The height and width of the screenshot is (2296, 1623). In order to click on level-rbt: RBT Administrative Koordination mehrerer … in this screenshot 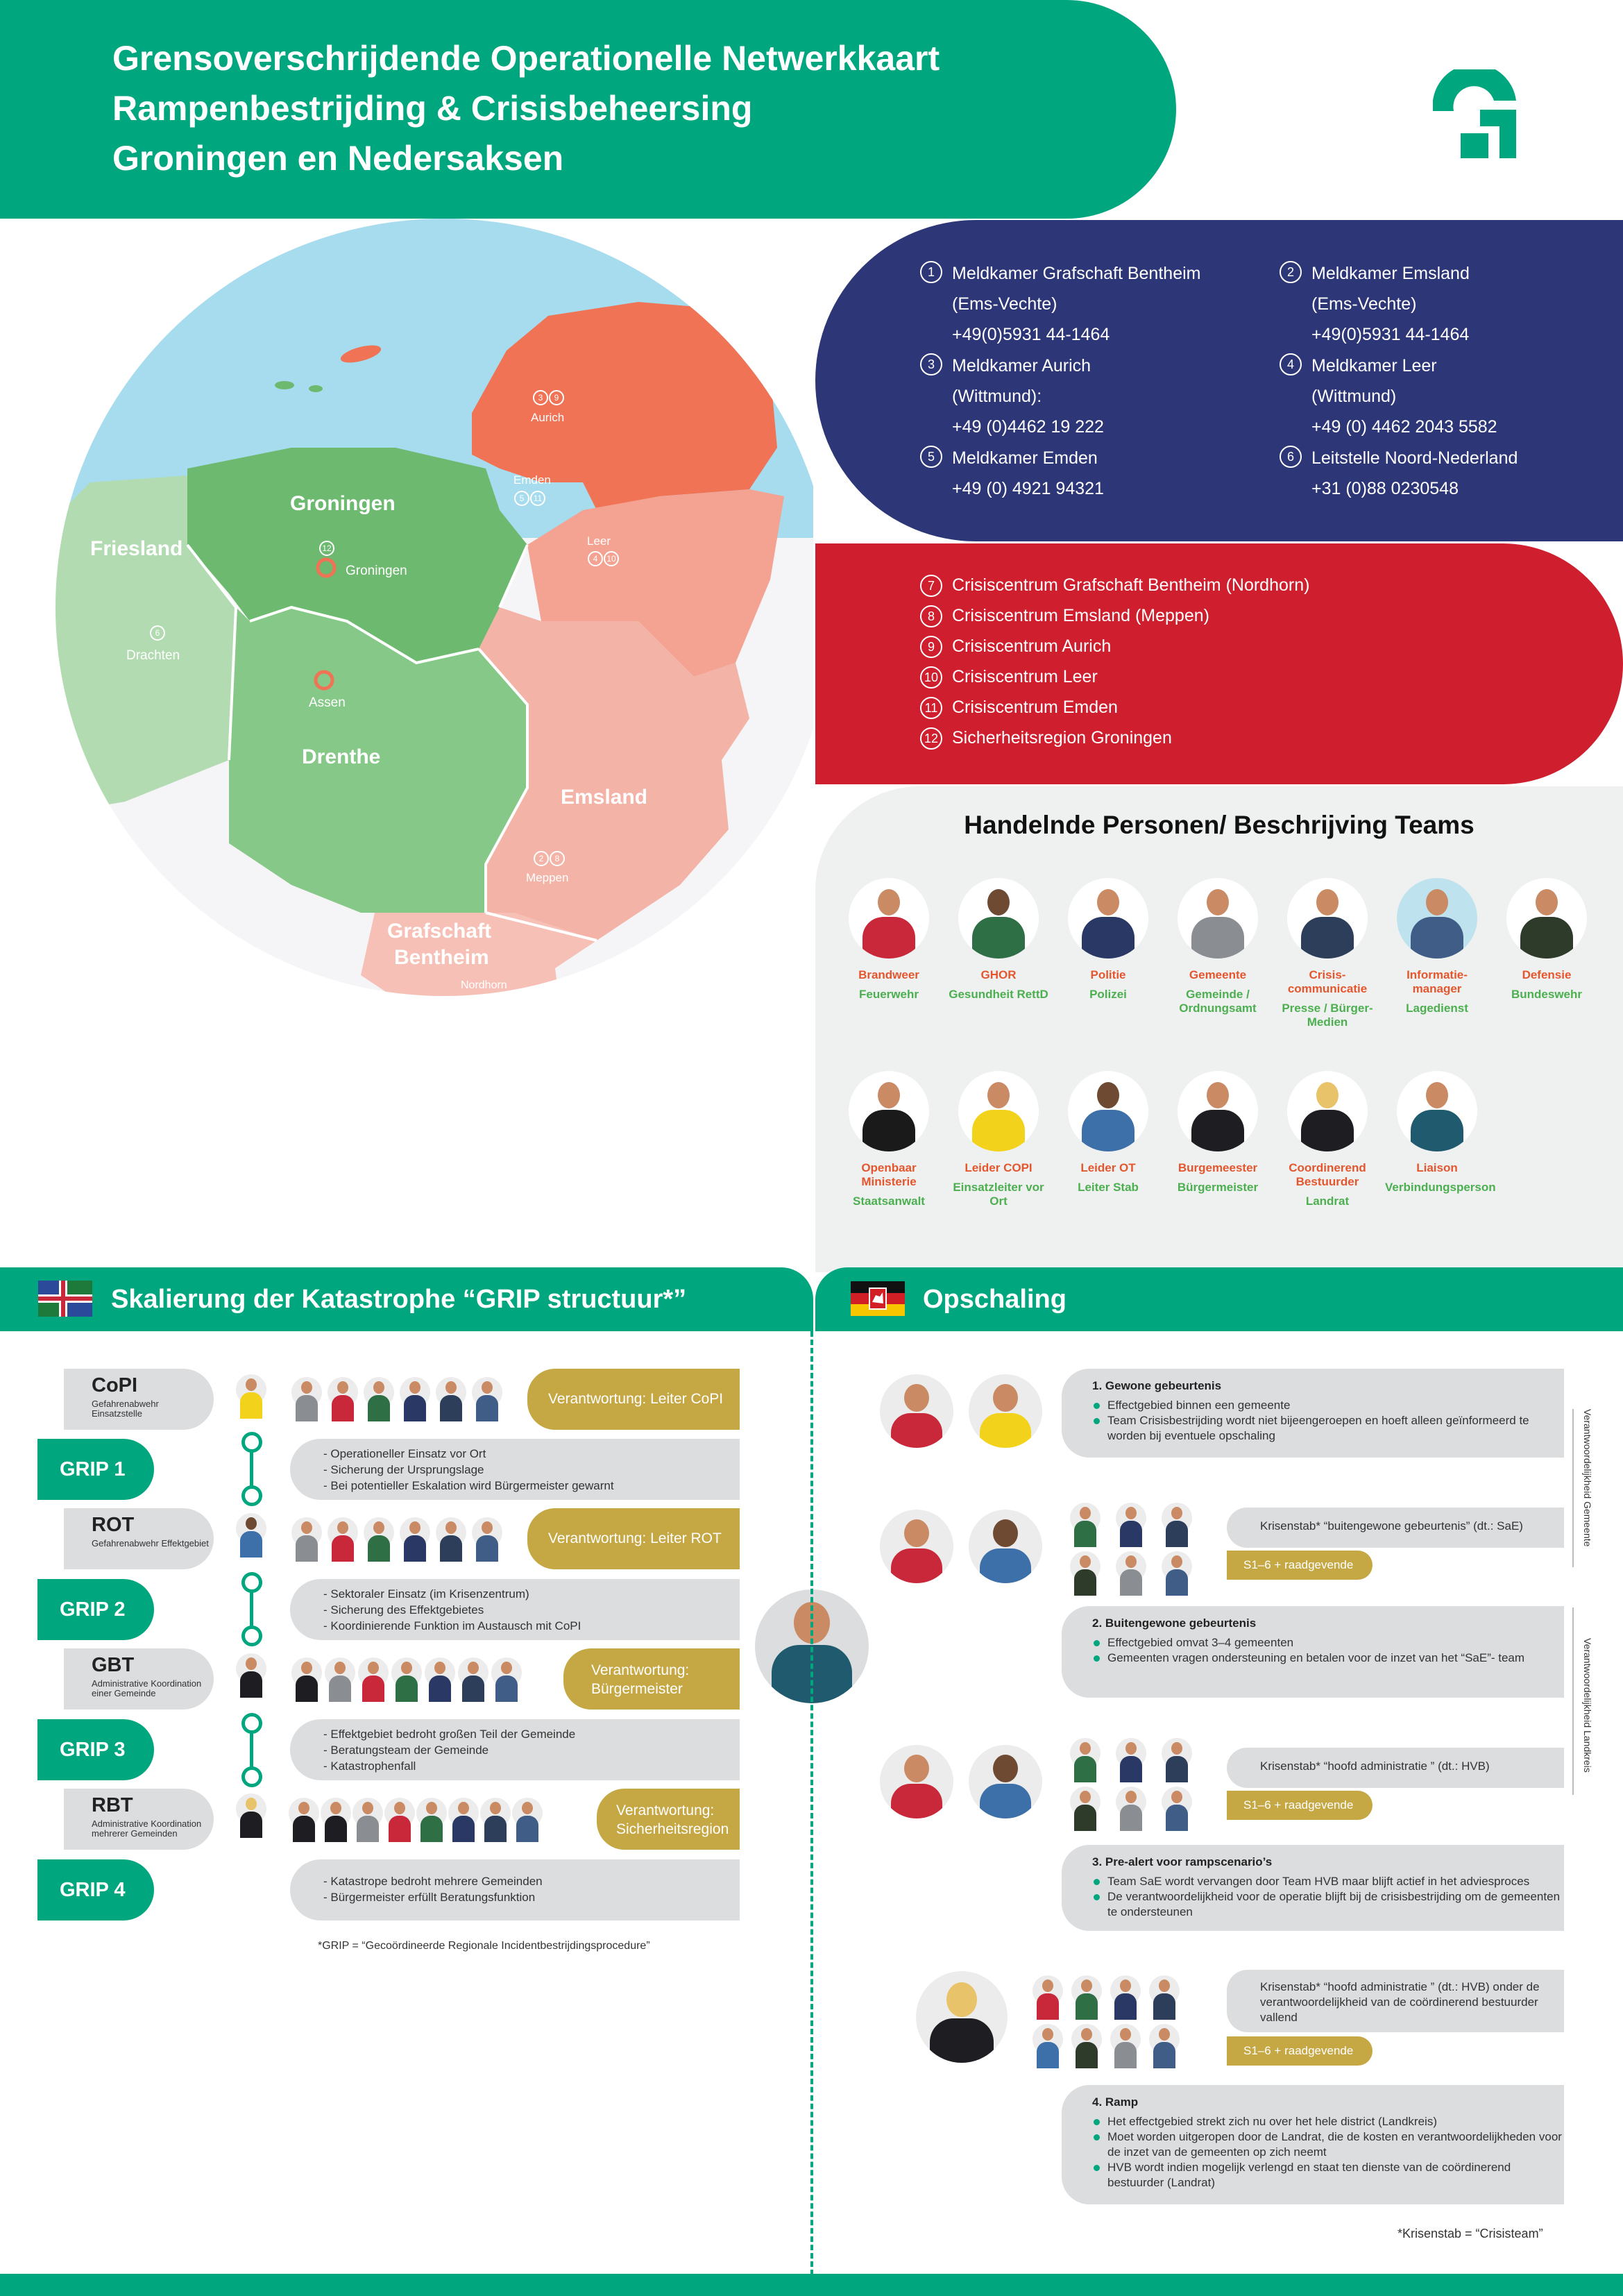, I will do `click(139, 1819)`.